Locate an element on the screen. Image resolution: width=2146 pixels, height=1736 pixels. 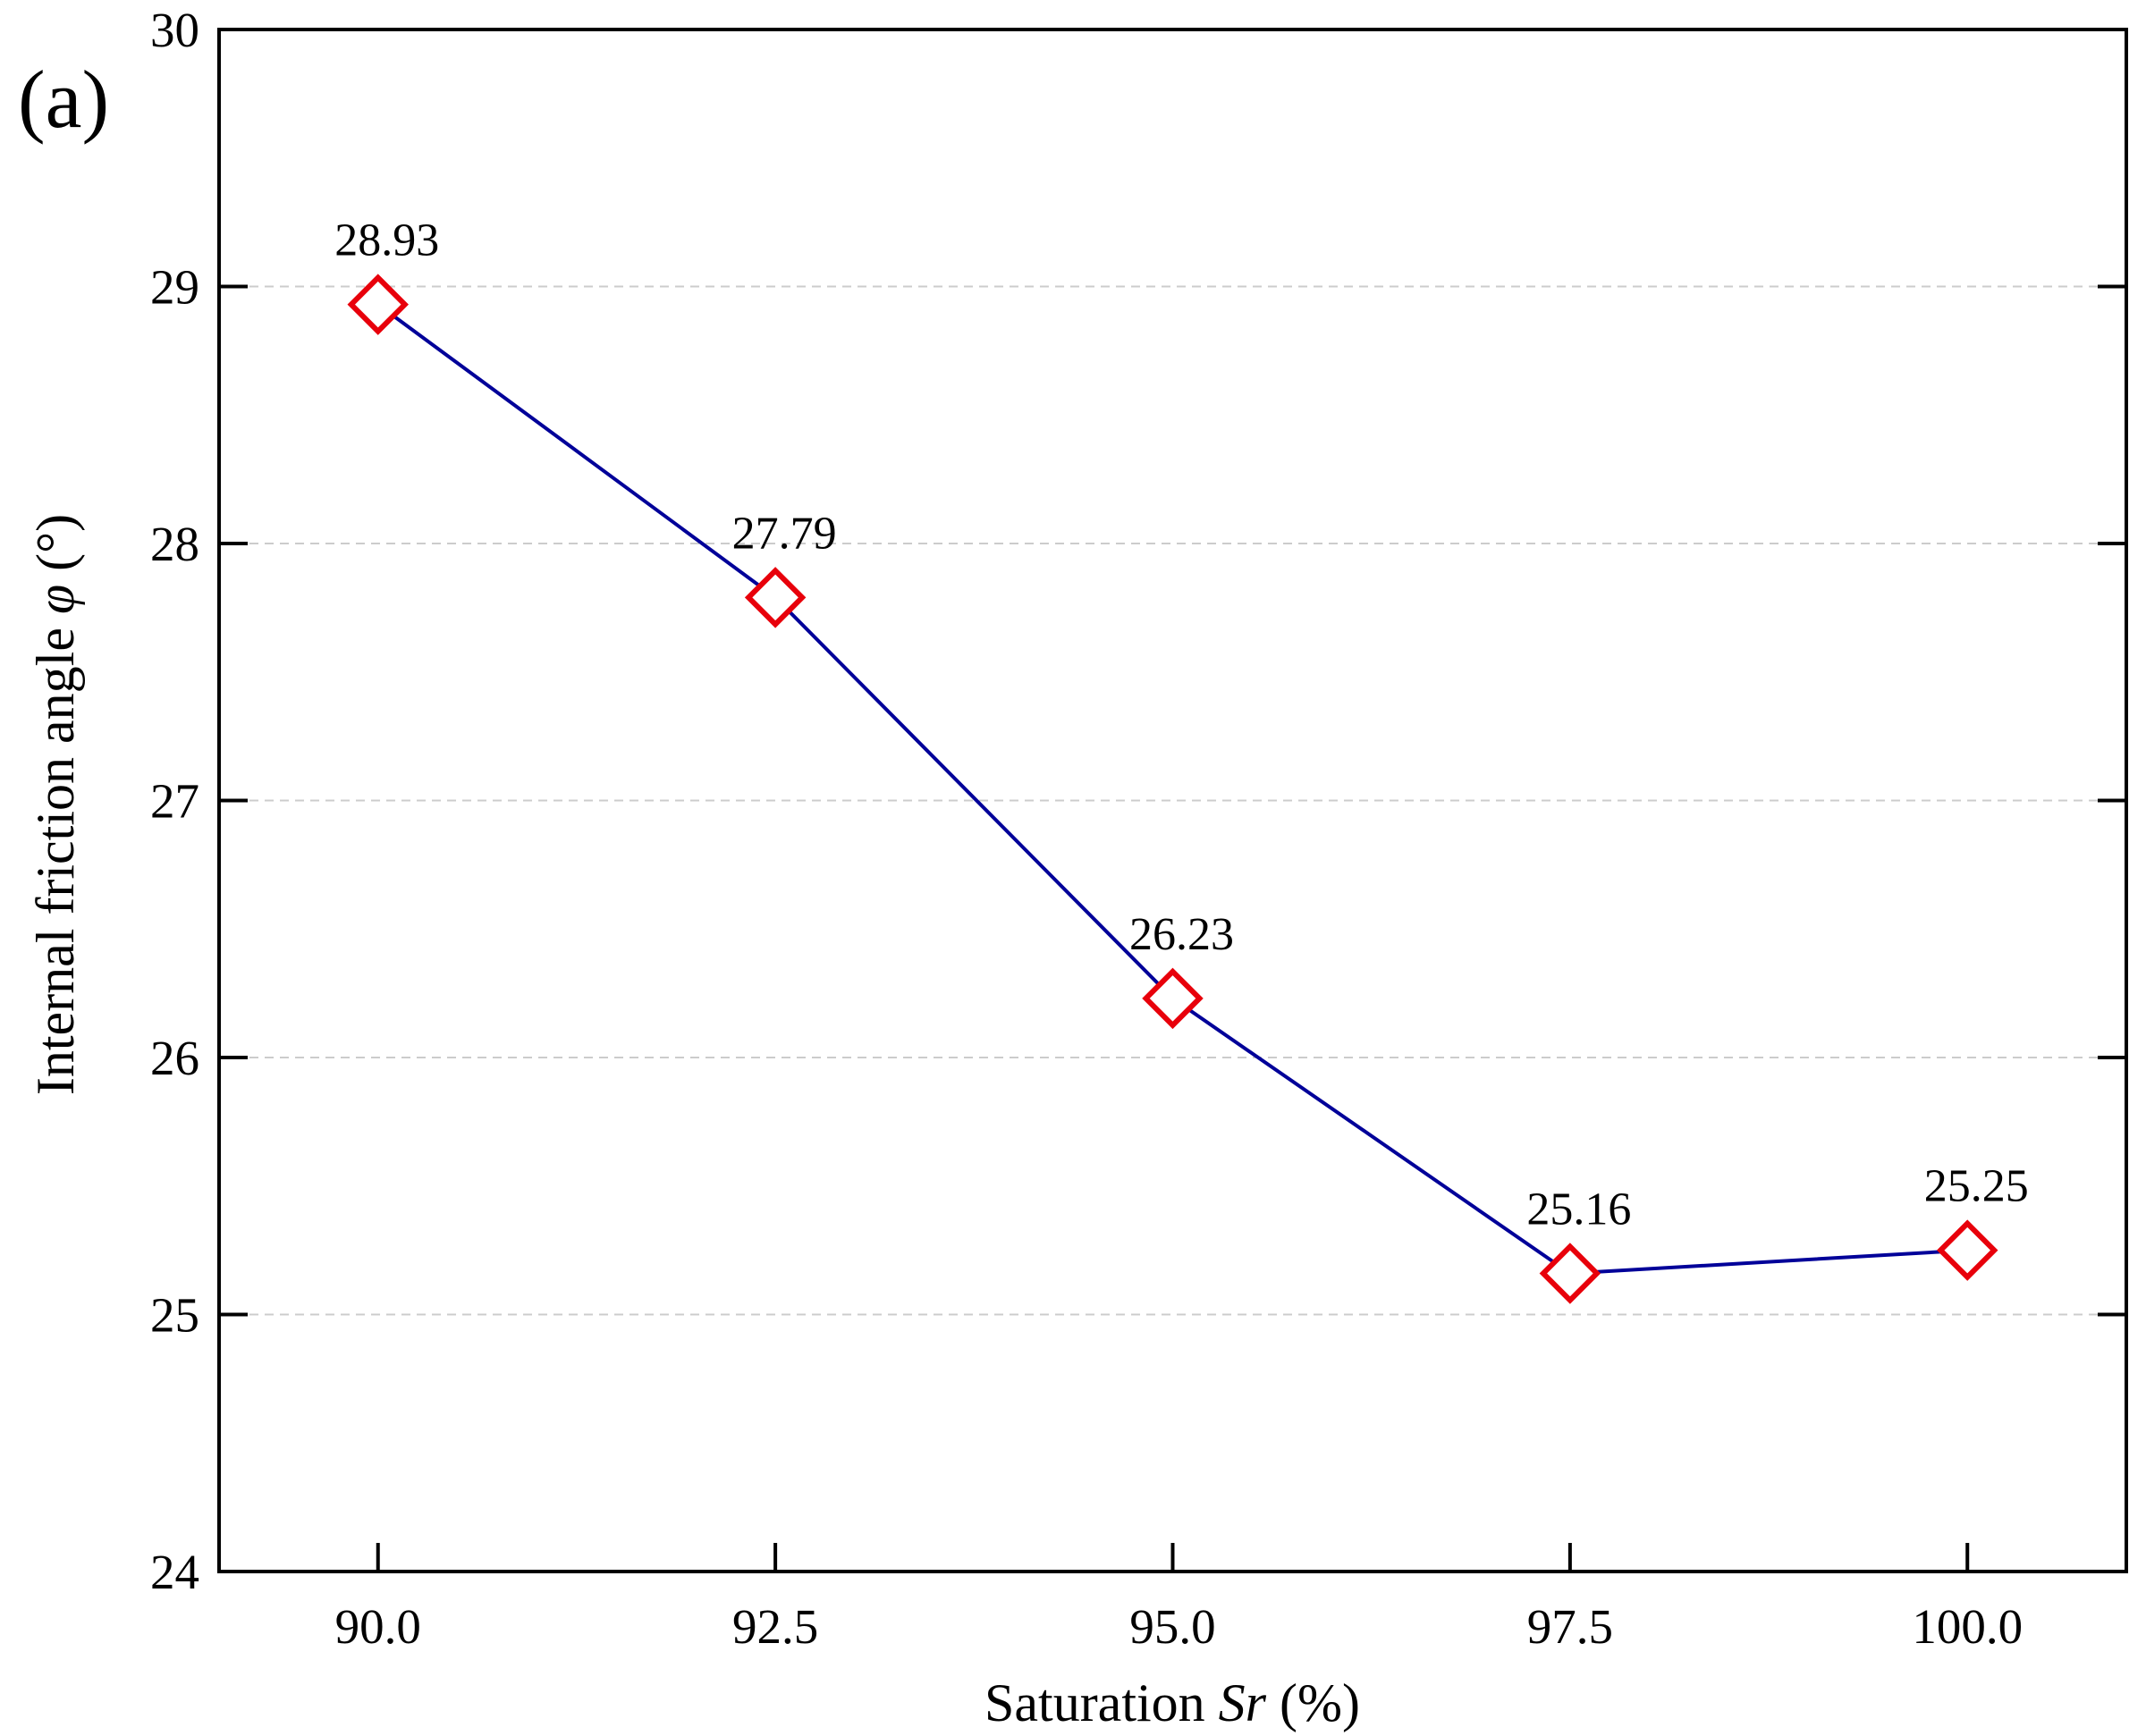
data-label: 28.93 is located at coordinates (386, 240).